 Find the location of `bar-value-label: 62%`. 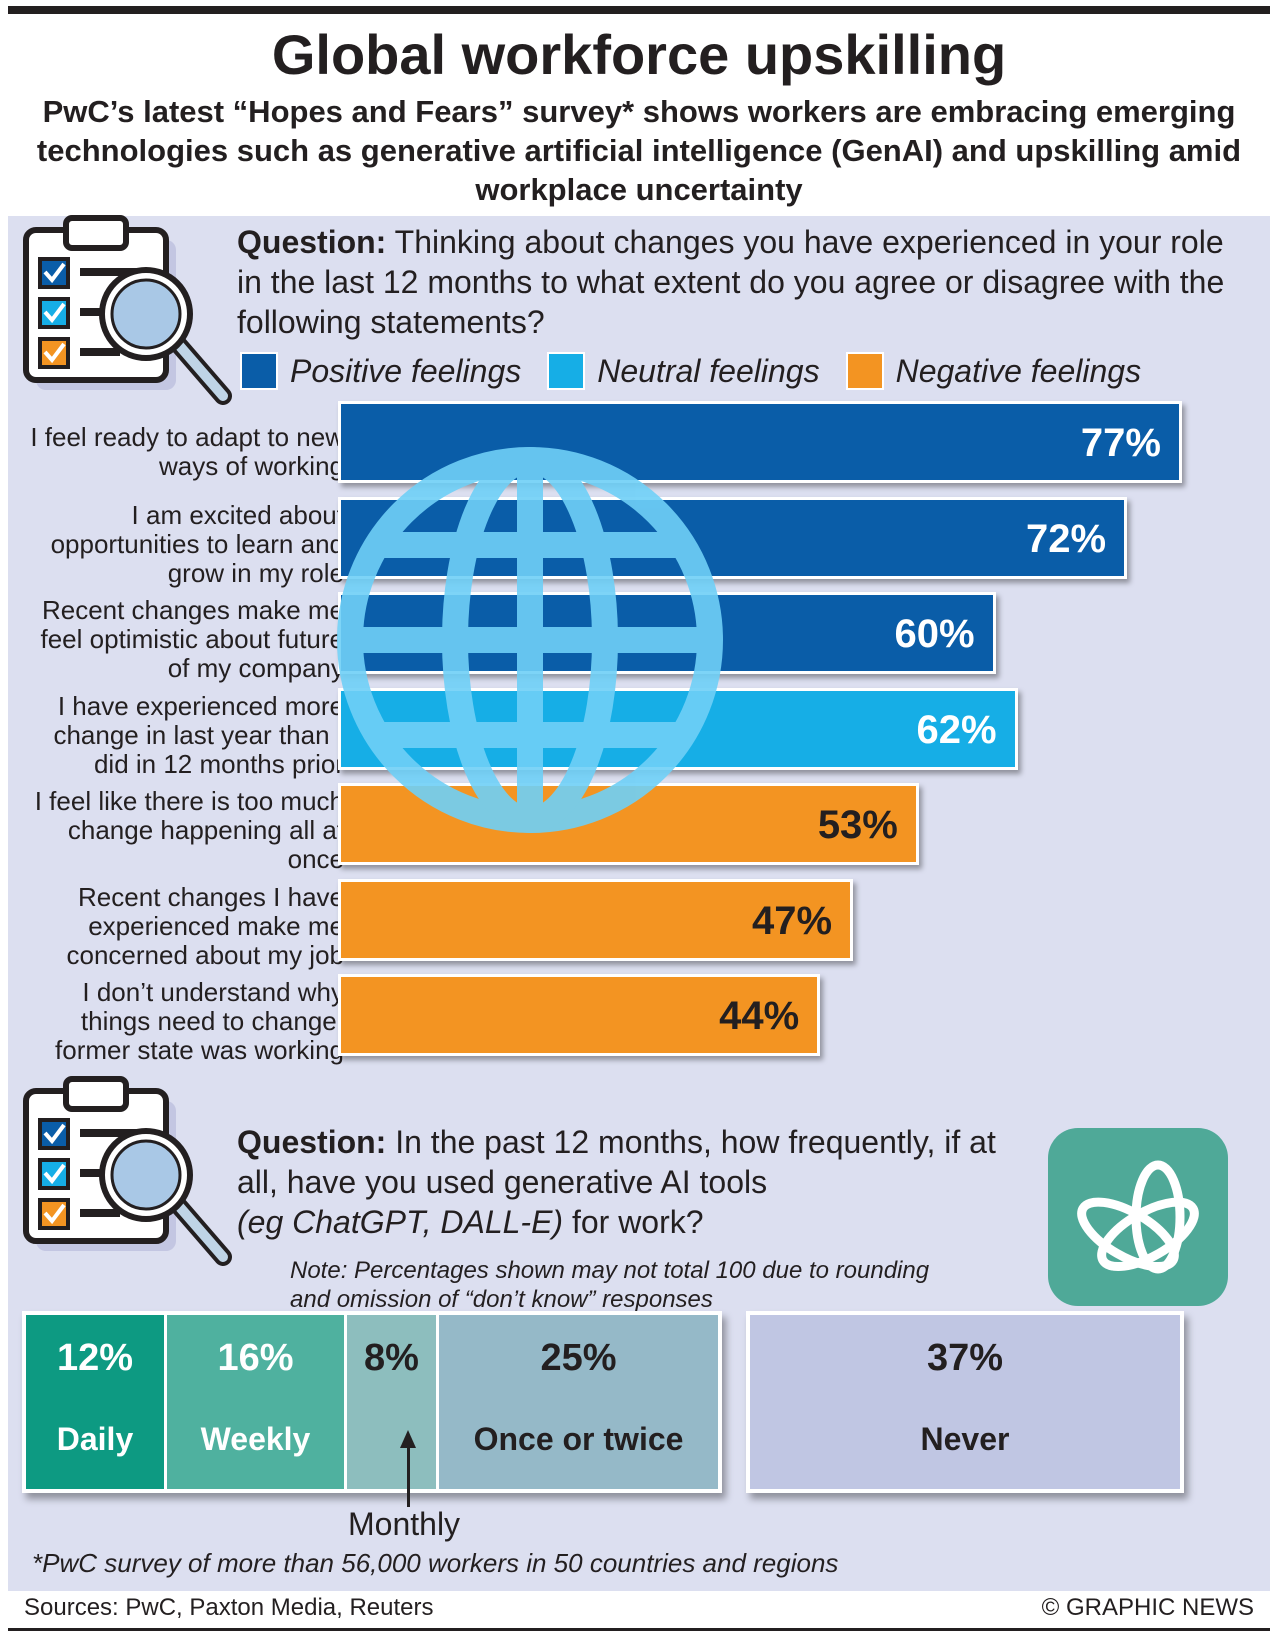

bar-value-label: 62% is located at coordinates (956, 729).